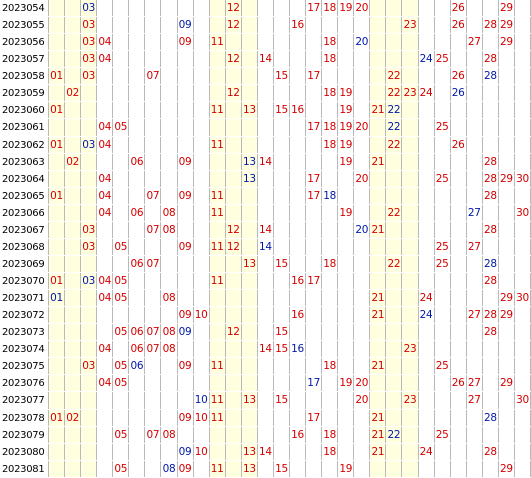 This screenshot has height=478, width=531. Describe the element at coordinates (362, 8) in the screenshot. I see `drawn-number: 20` at that location.